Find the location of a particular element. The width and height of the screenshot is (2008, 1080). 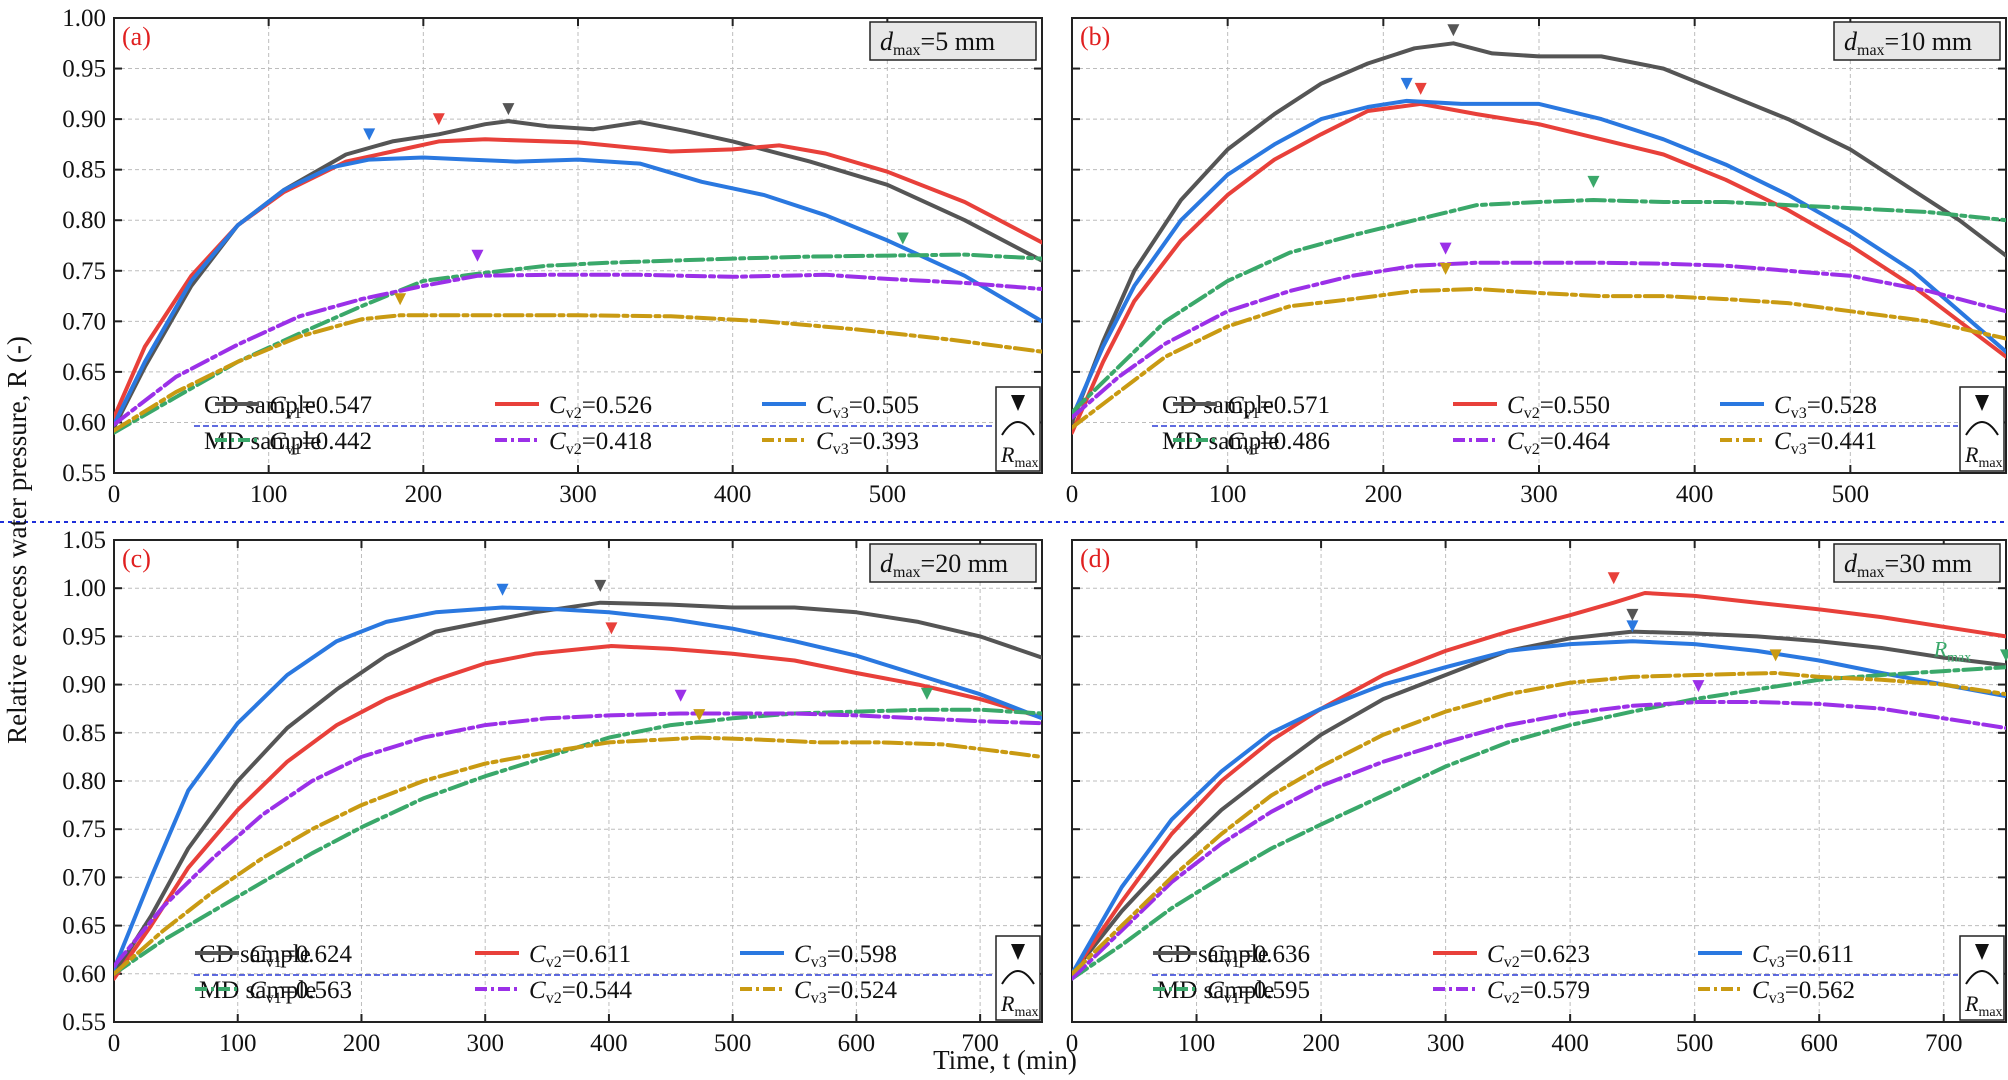

legend-entry-cd2: Cv2=0.550 is located at coordinates (1558, 407).